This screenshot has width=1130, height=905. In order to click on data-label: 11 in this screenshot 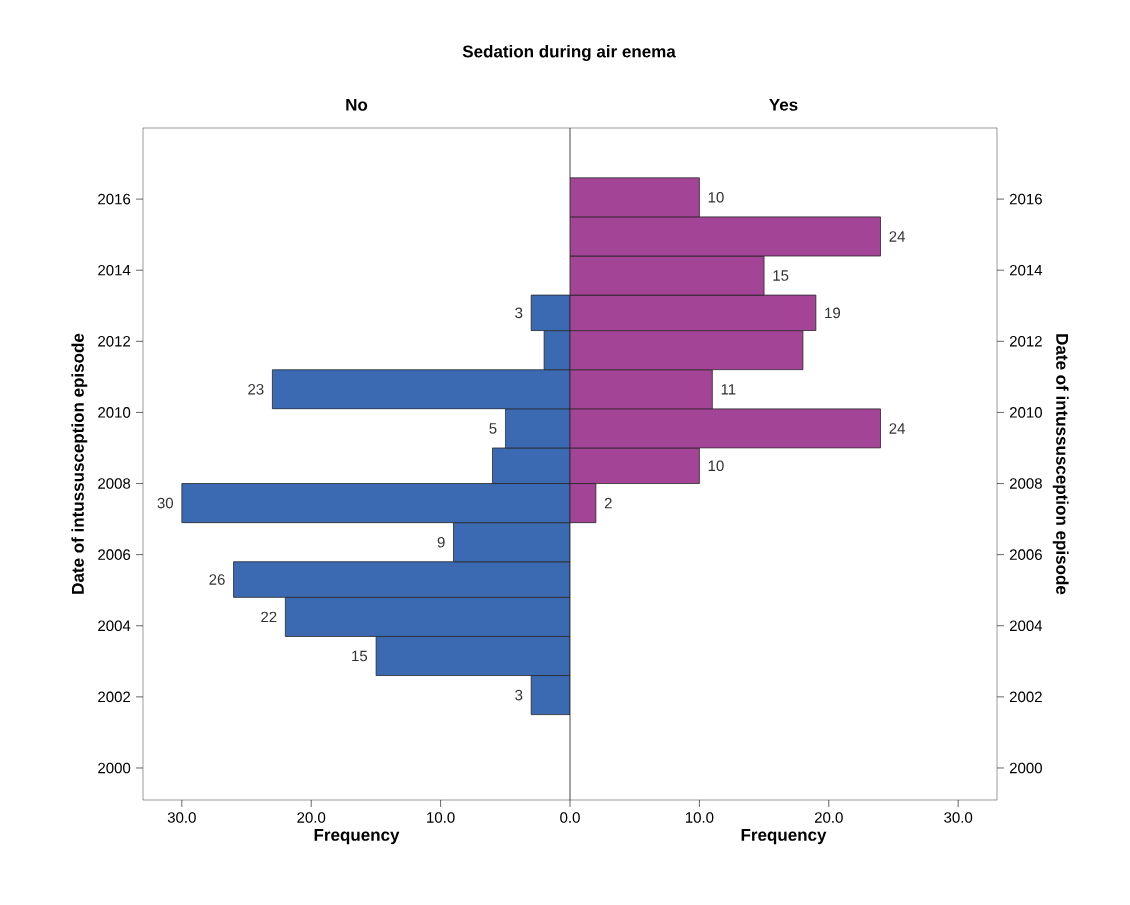, I will do `click(728, 389)`.